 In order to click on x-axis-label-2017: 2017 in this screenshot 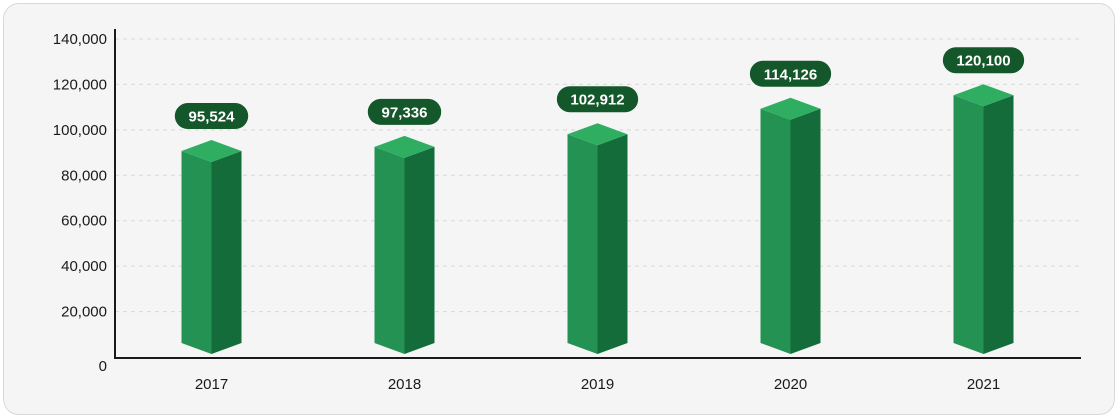, I will do `click(211, 384)`.